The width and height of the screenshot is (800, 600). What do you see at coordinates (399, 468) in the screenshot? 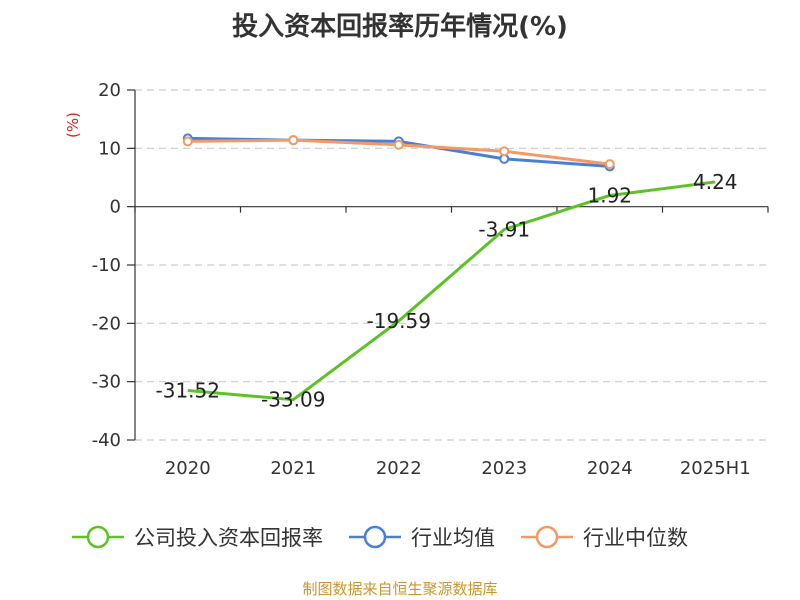
I see `x-tick-label: 2022` at bounding box center [399, 468].